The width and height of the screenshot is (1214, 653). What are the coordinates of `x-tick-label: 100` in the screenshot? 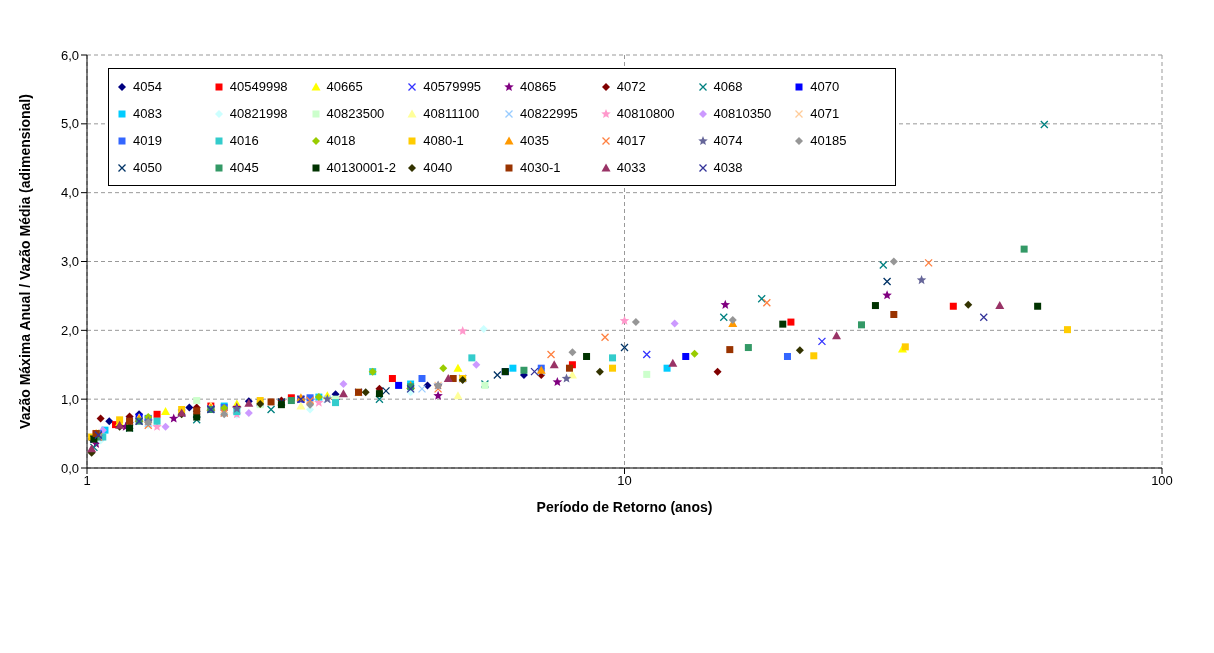 It's located at (1162, 481).